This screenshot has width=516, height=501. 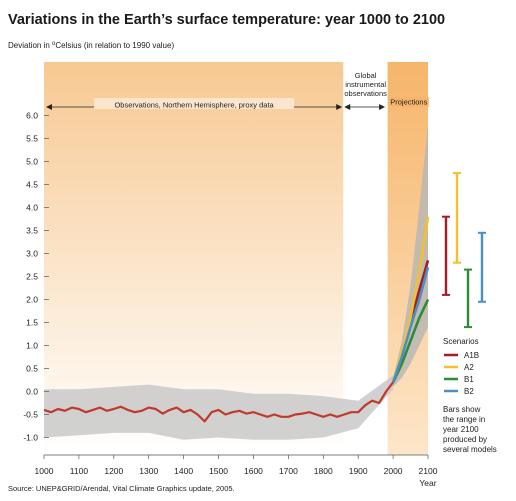 What do you see at coordinates (79, 471) in the screenshot?
I see `x-tick-label: 1100` at bounding box center [79, 471].